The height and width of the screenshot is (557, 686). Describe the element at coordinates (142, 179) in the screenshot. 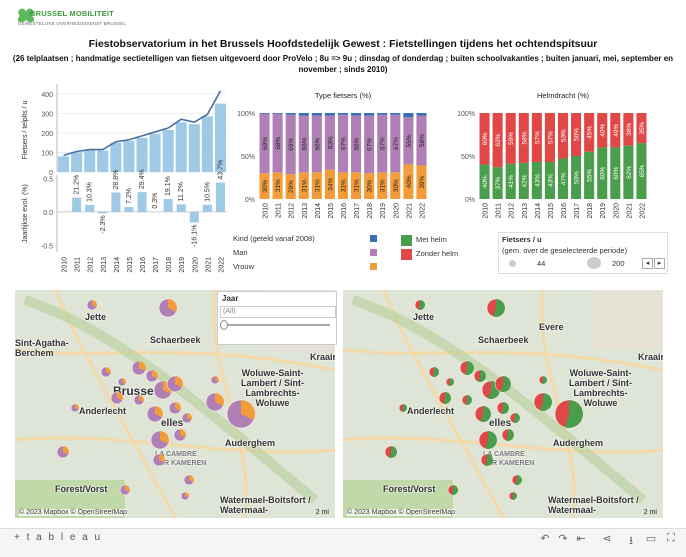

I see `chart2-data-label: 29.4%` at that location.